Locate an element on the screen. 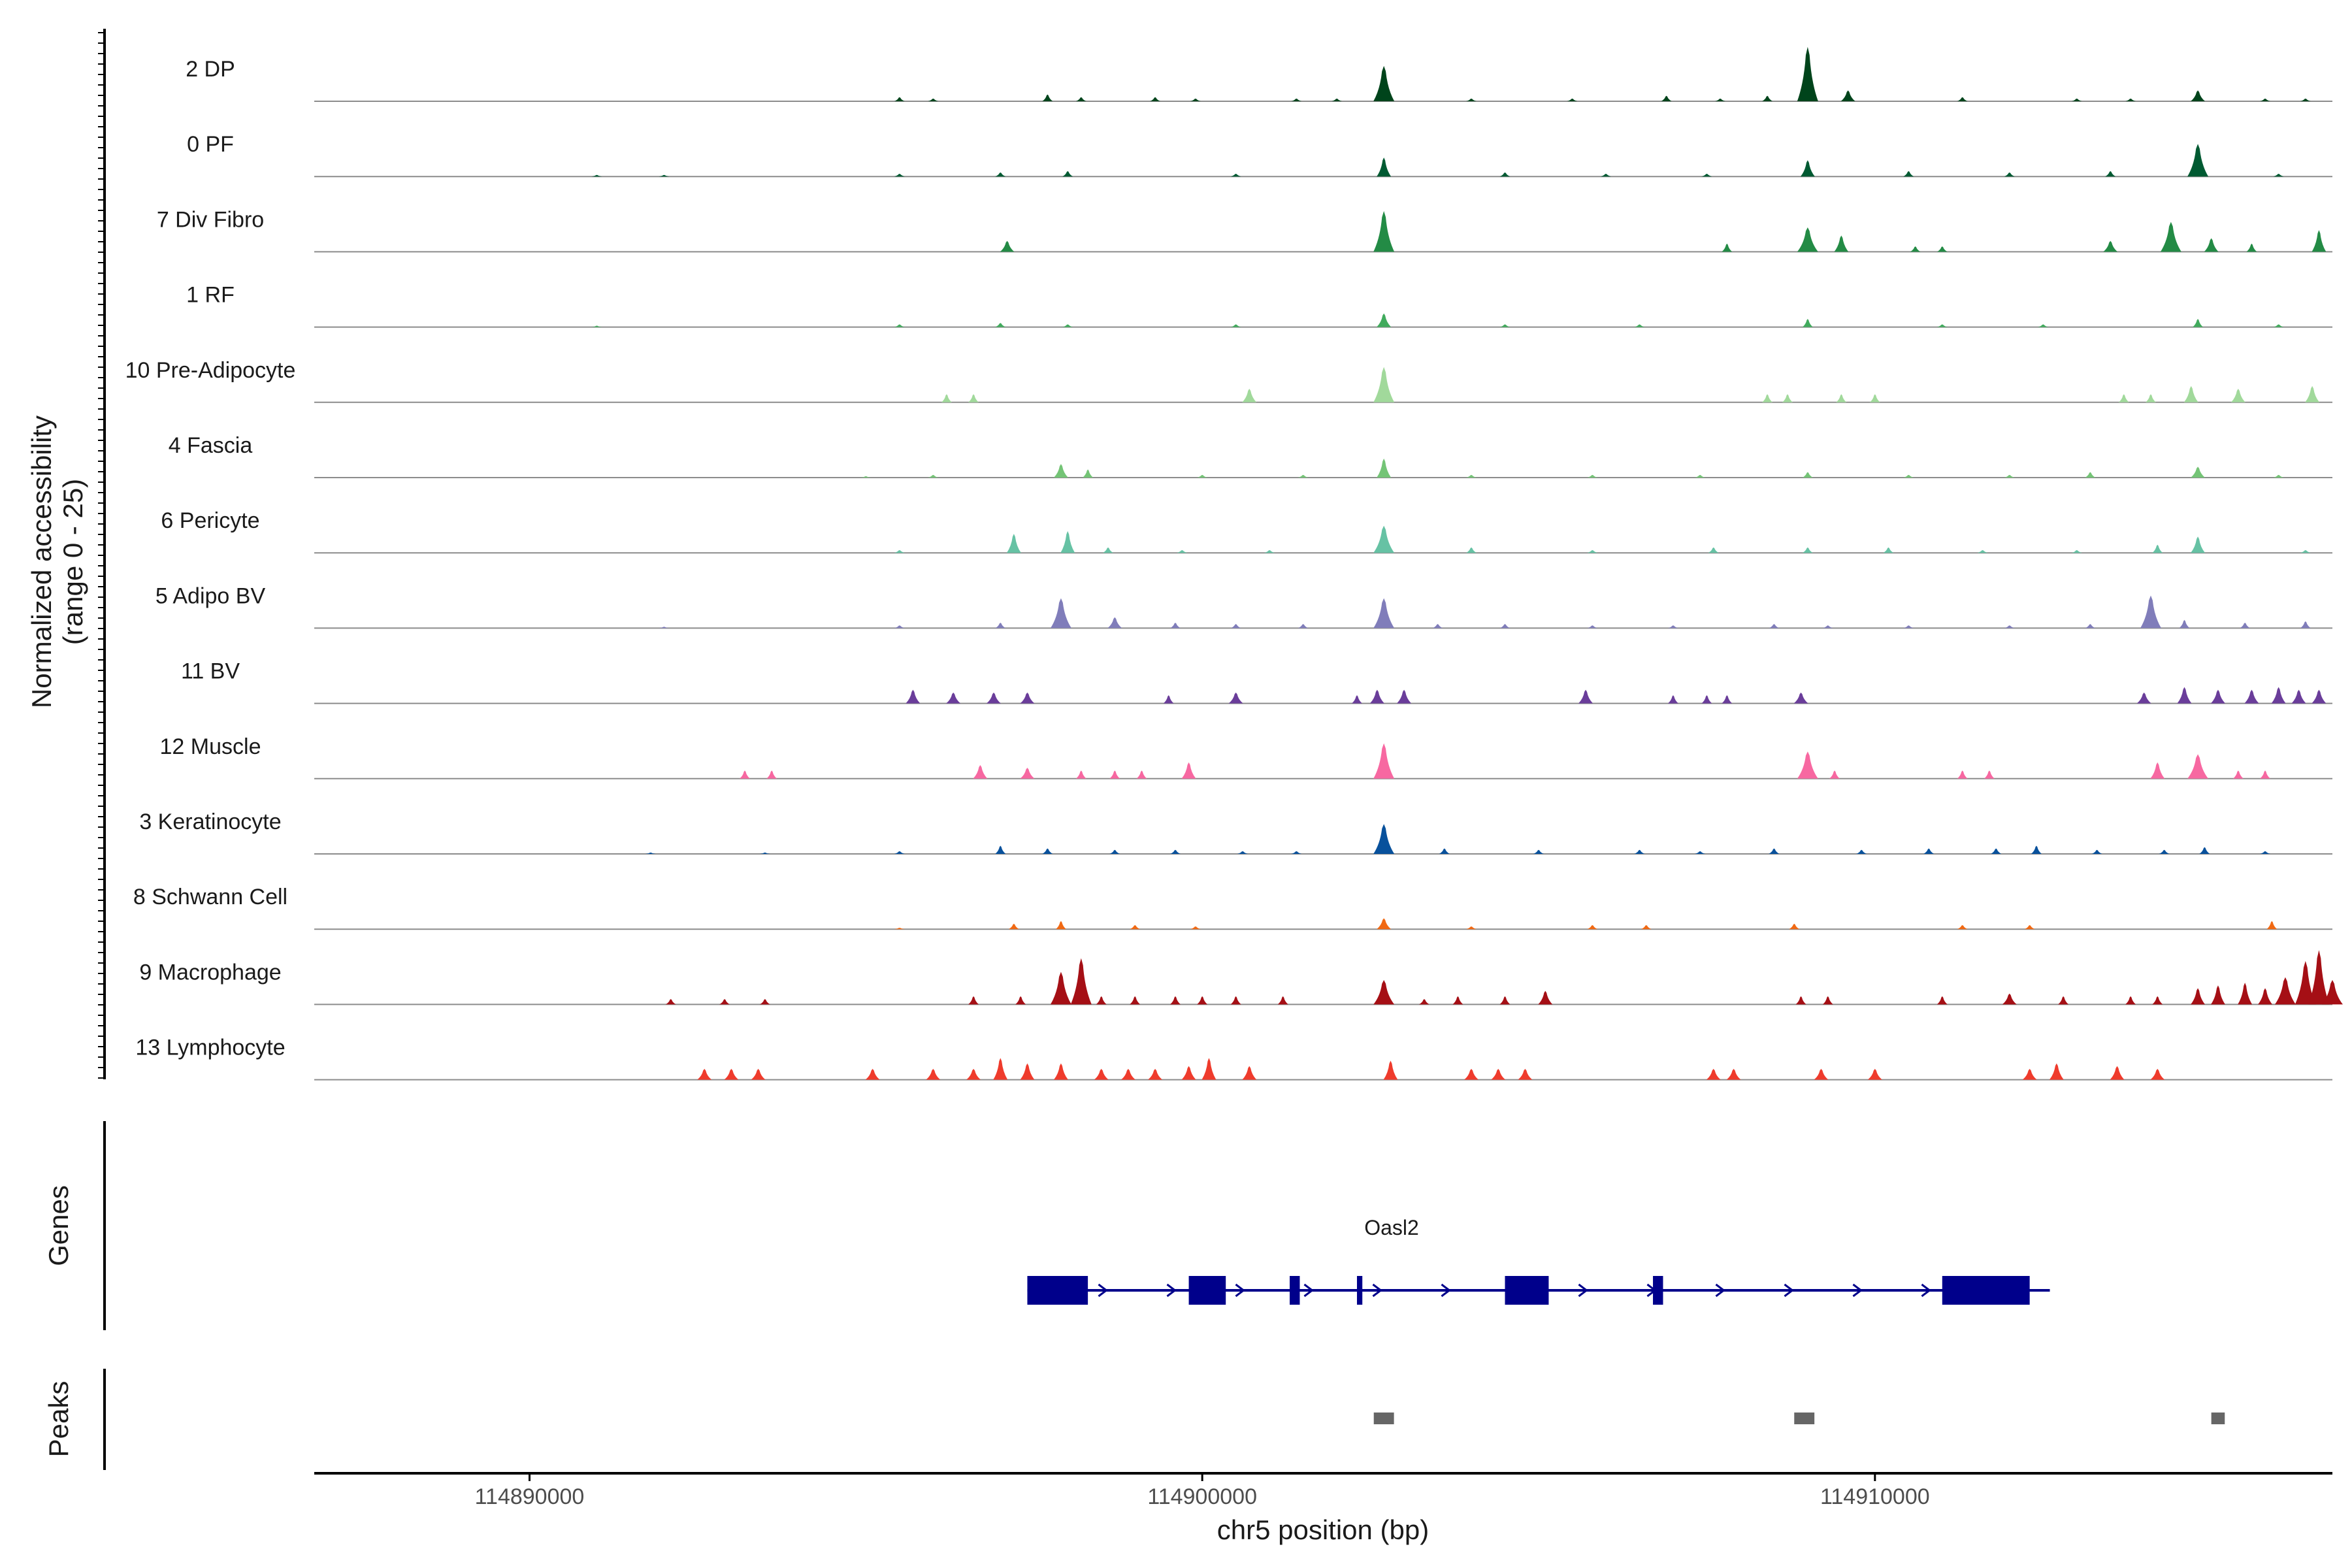  track-label: 11 BV is located at coordinates (210, 671).